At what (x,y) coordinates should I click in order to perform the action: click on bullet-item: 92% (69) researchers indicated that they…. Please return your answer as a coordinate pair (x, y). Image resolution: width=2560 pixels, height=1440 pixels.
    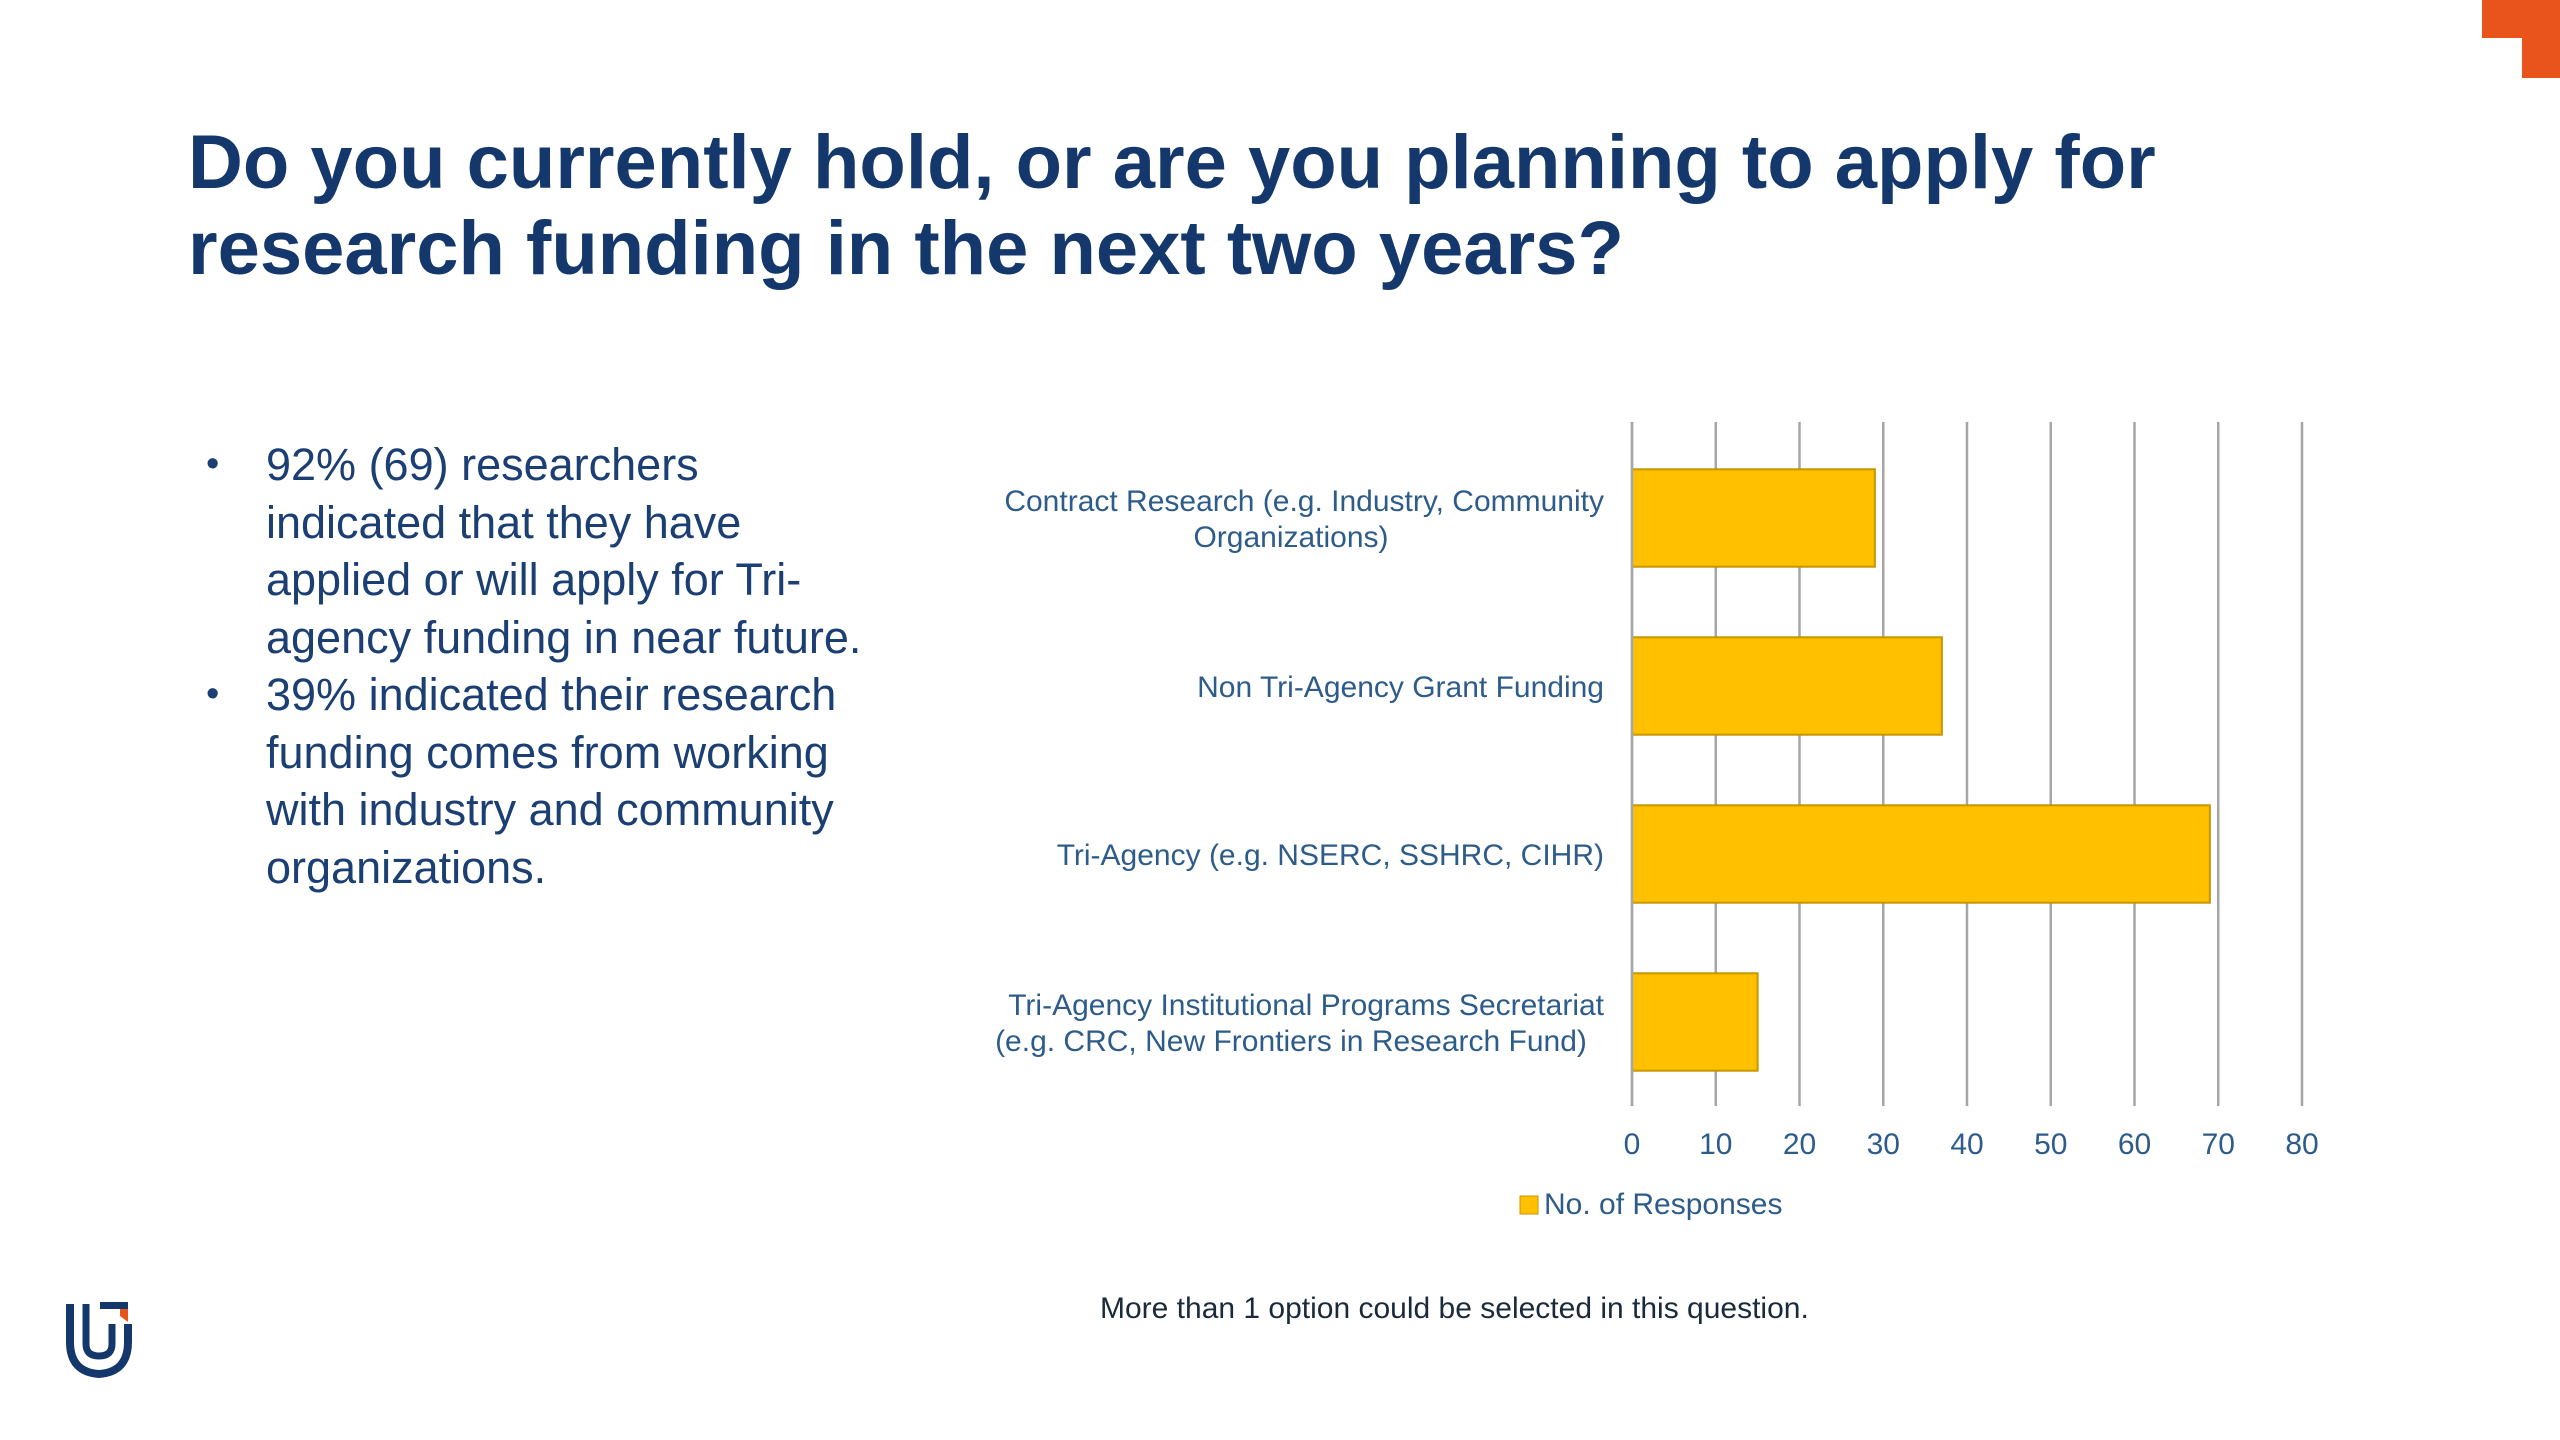
    Looking at the image, I should click on (566, 551).